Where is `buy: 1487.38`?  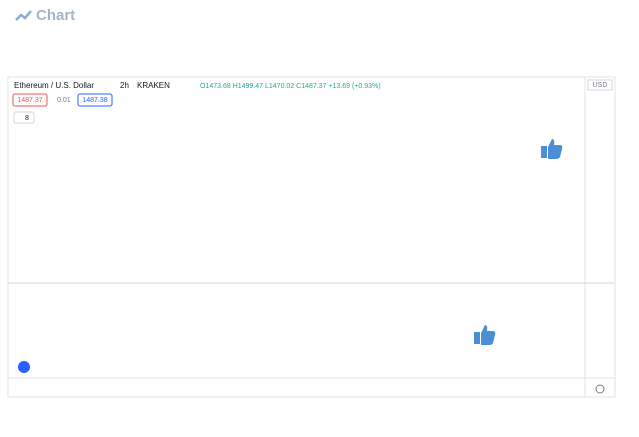
buy: 1487.38 is located at coordinates (94, 100).